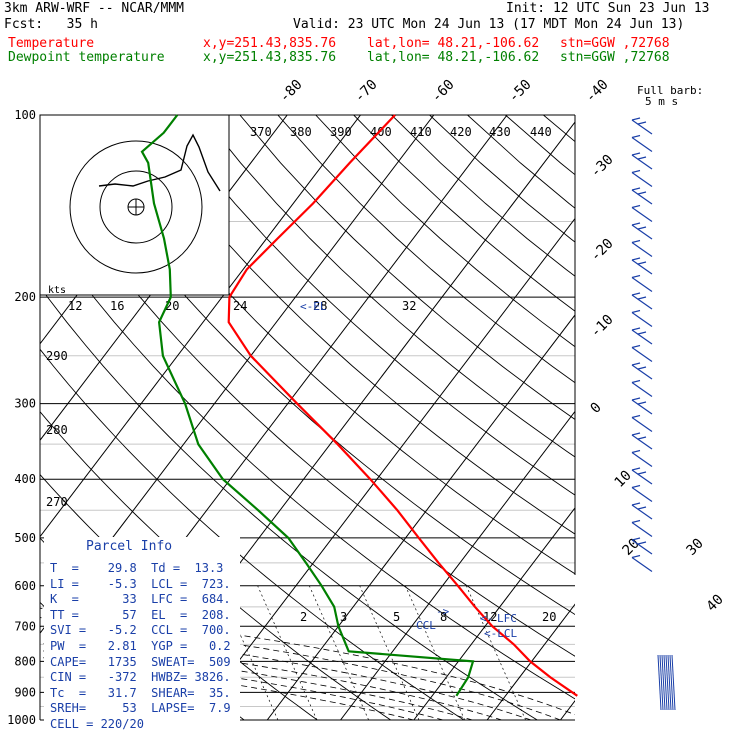 Image resolution: width=740 pixels, height=740 pixels. I want to click on hodograph-ring-label: 16, so click(117, 306).